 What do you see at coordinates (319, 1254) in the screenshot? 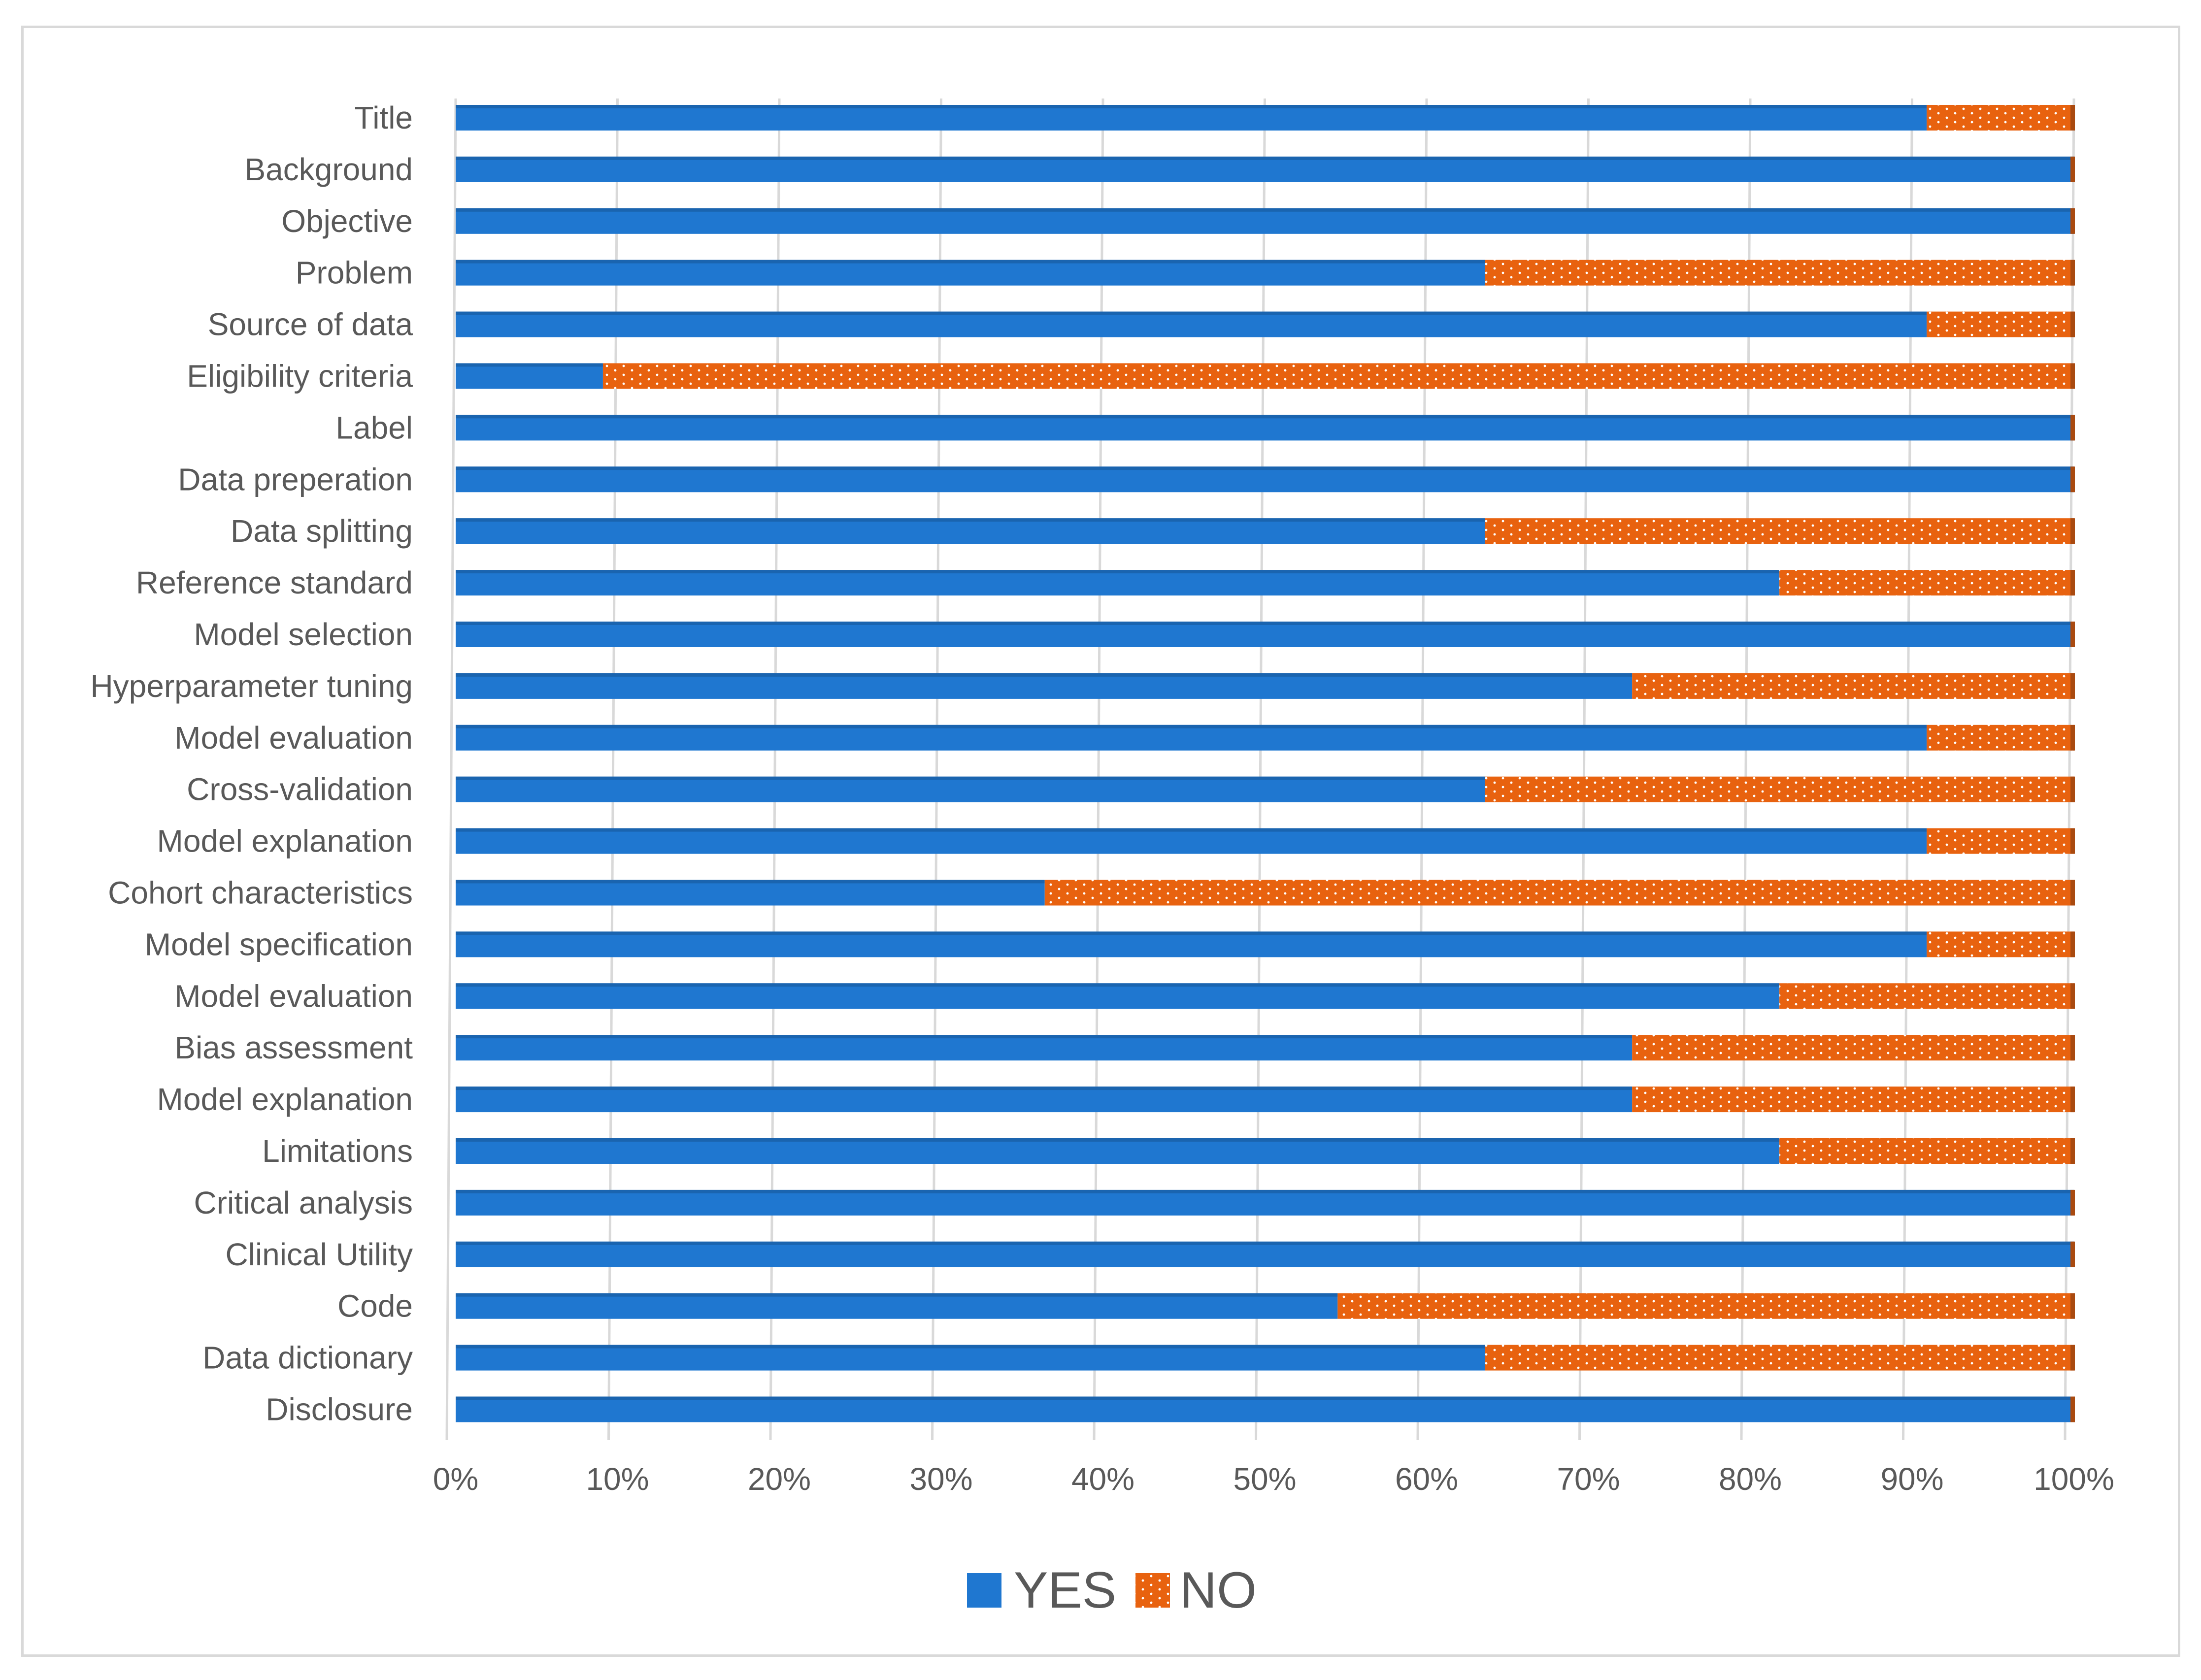
I see `category-label: Clinical Utility` at bounding box center [319, 1254].